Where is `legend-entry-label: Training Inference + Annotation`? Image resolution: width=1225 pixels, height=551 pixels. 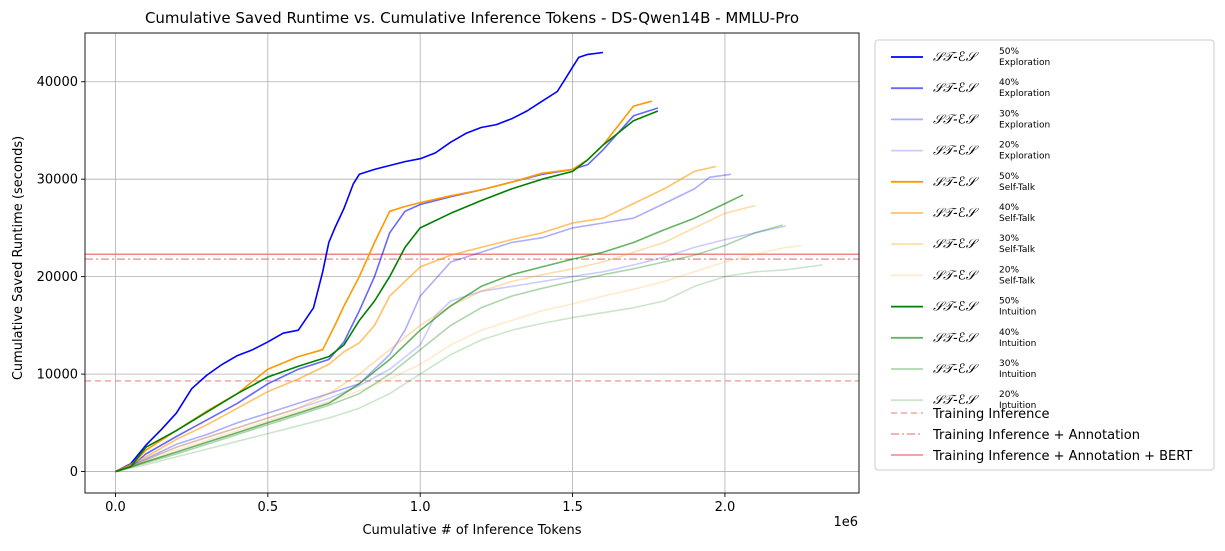
legend-entry-label: Training Inference + Annotation is located at coordinates (1036, 435).